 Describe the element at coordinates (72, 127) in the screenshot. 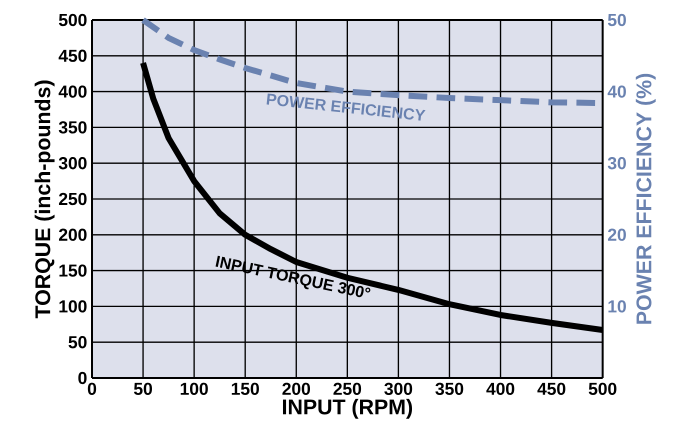

I see `y-tick-label: 350` at that location.